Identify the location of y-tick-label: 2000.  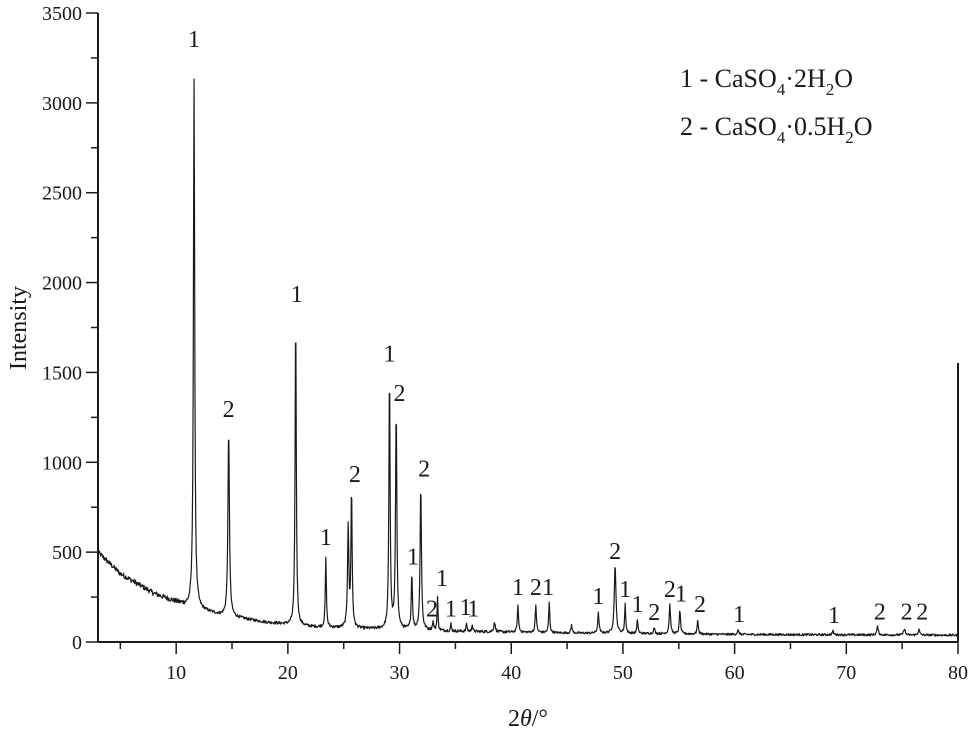
(62, 284).